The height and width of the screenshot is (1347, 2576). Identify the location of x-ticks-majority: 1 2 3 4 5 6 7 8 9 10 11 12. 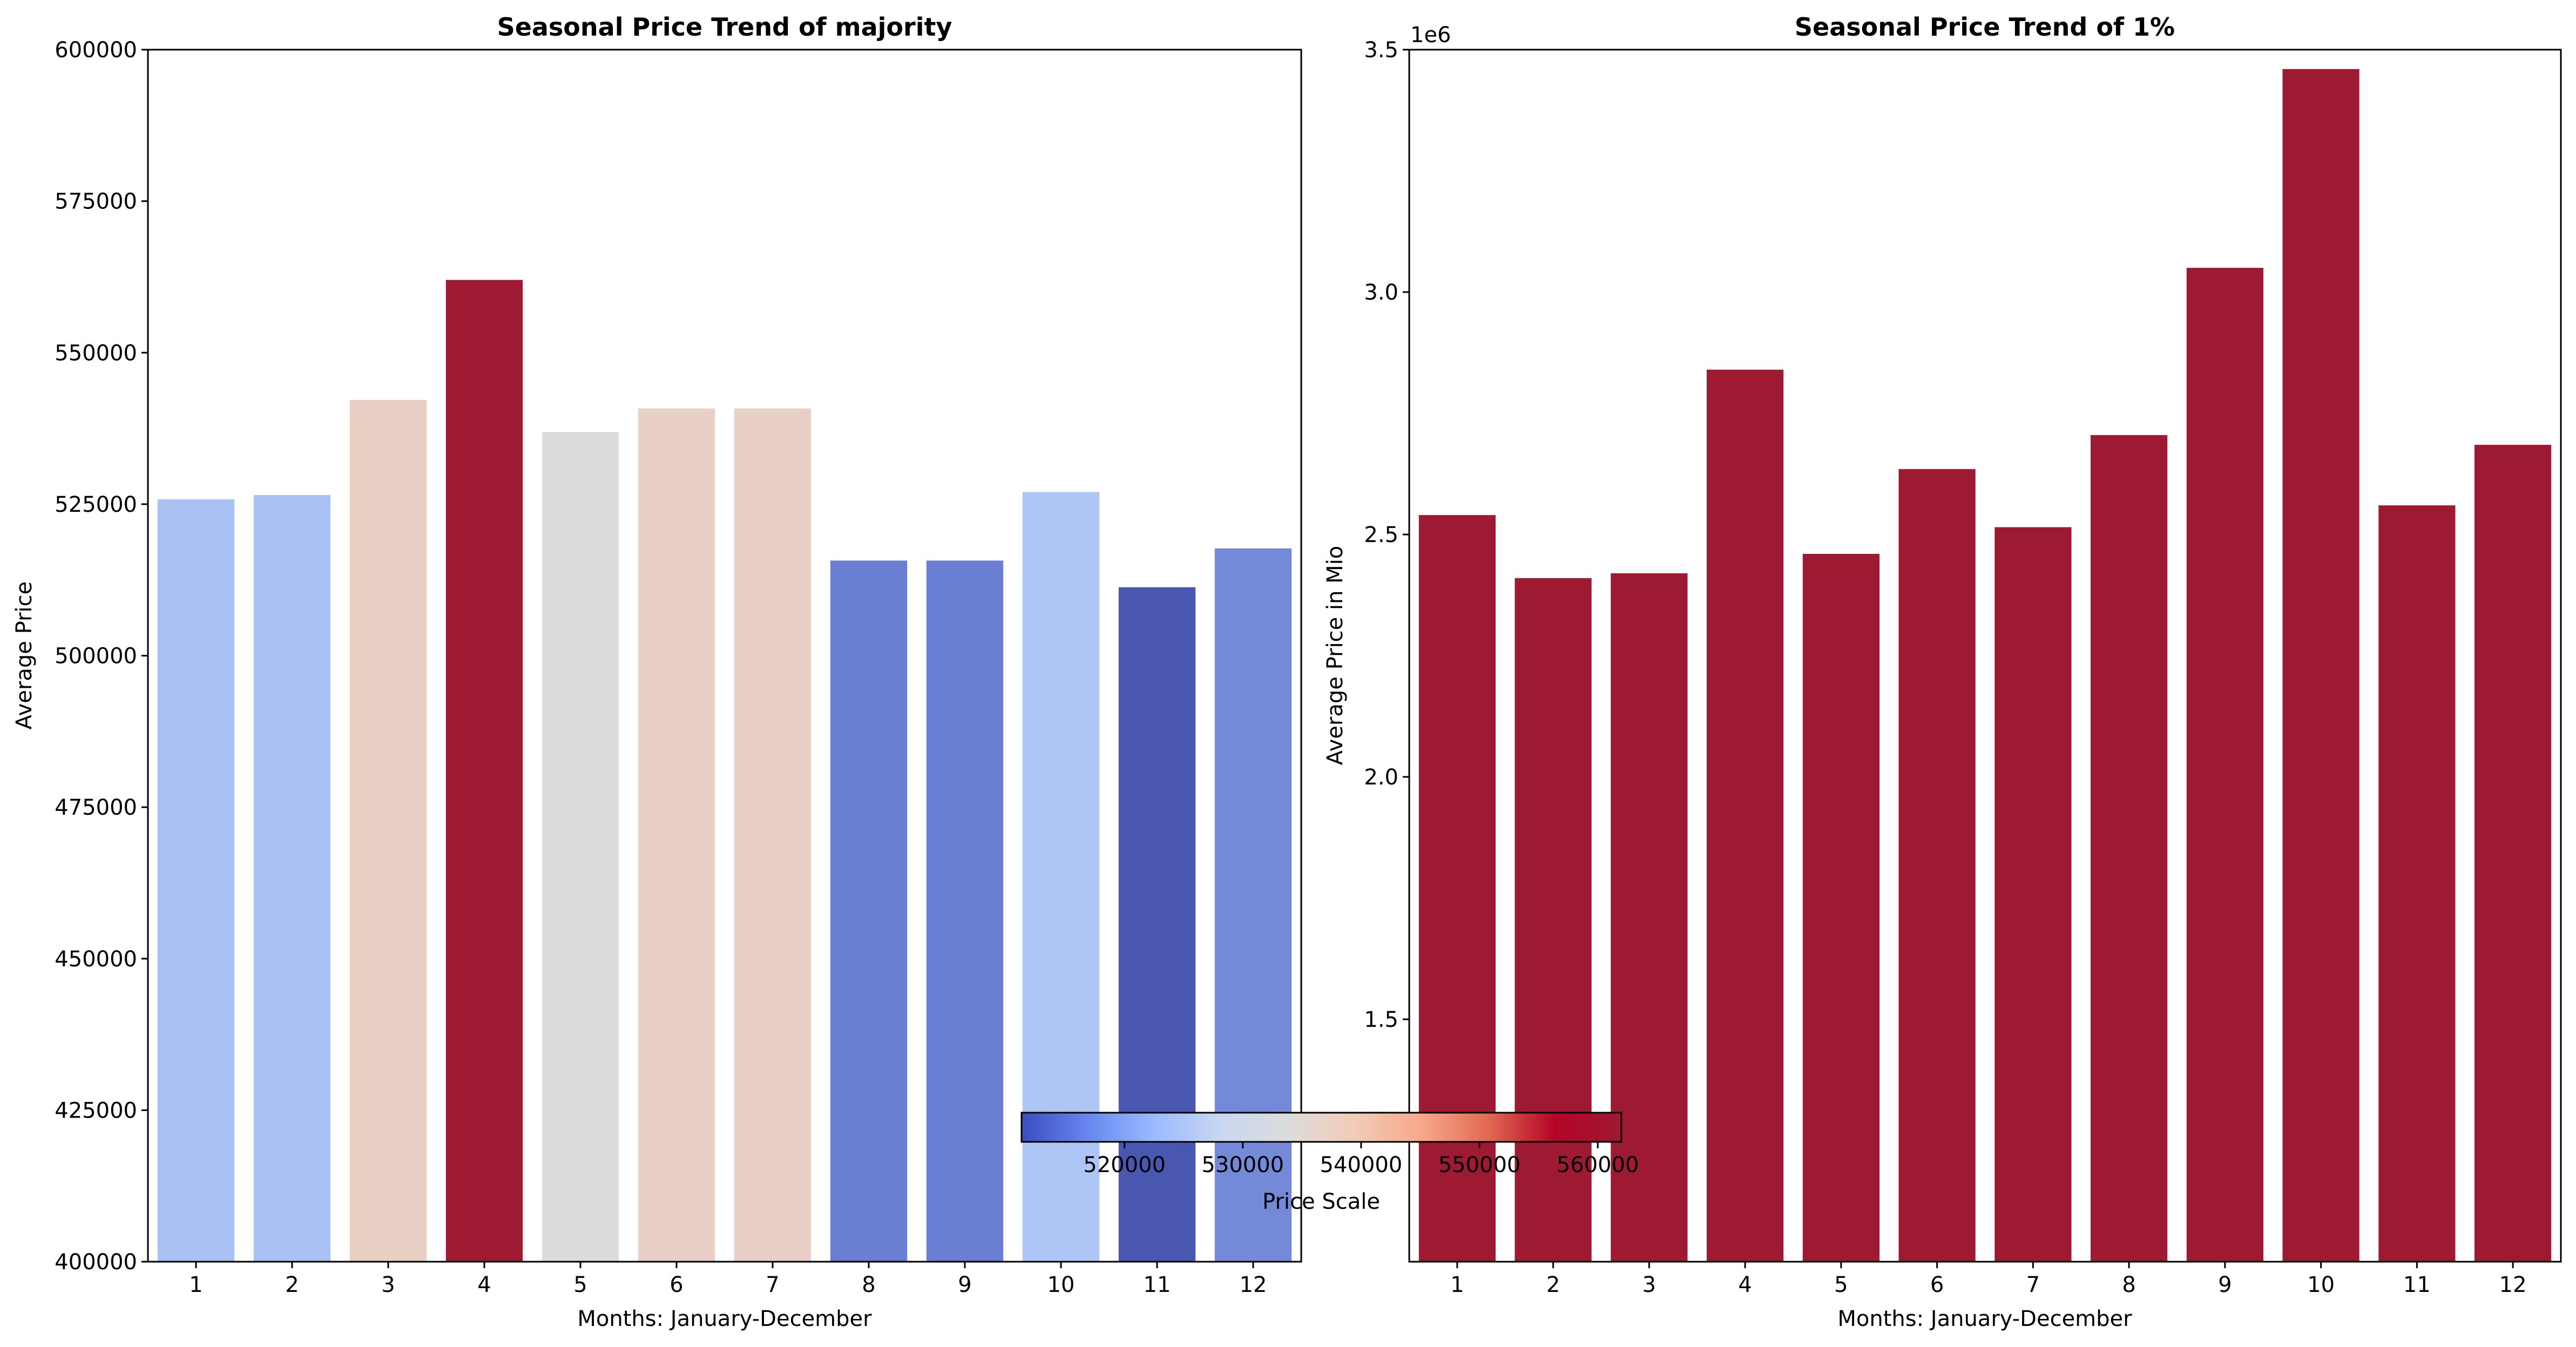
(728, 1280).